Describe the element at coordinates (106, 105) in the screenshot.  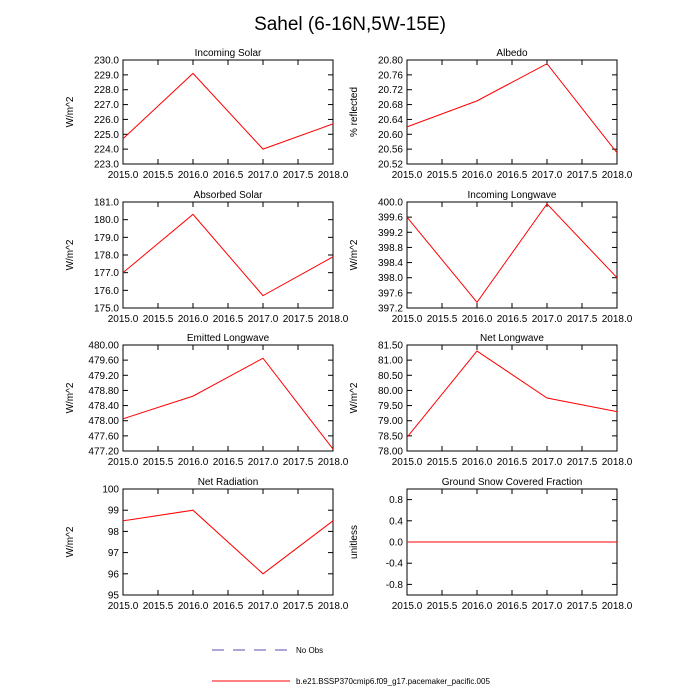
I see `y-tick-label: 227.0` at that location.